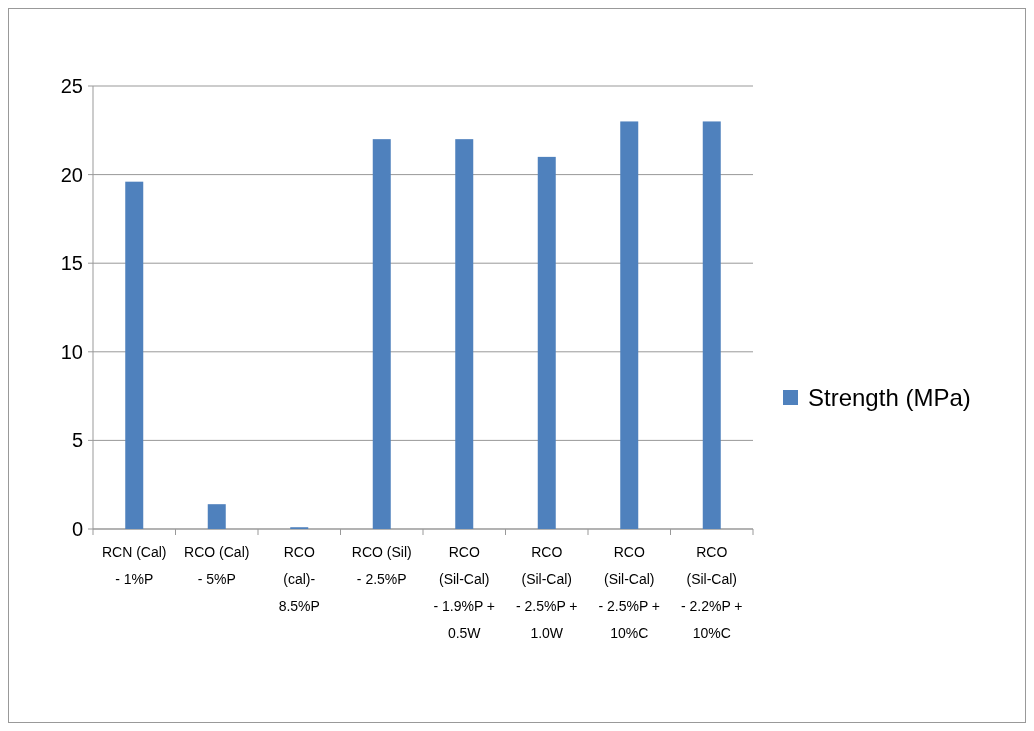 The height and width of the screenshot is (731, 1034). What do you see at coordinates (299, 579) in the screenshot?
I see `x-tick-label: RCO (cal)- 8.5%P` at bounding box center [299, 579].